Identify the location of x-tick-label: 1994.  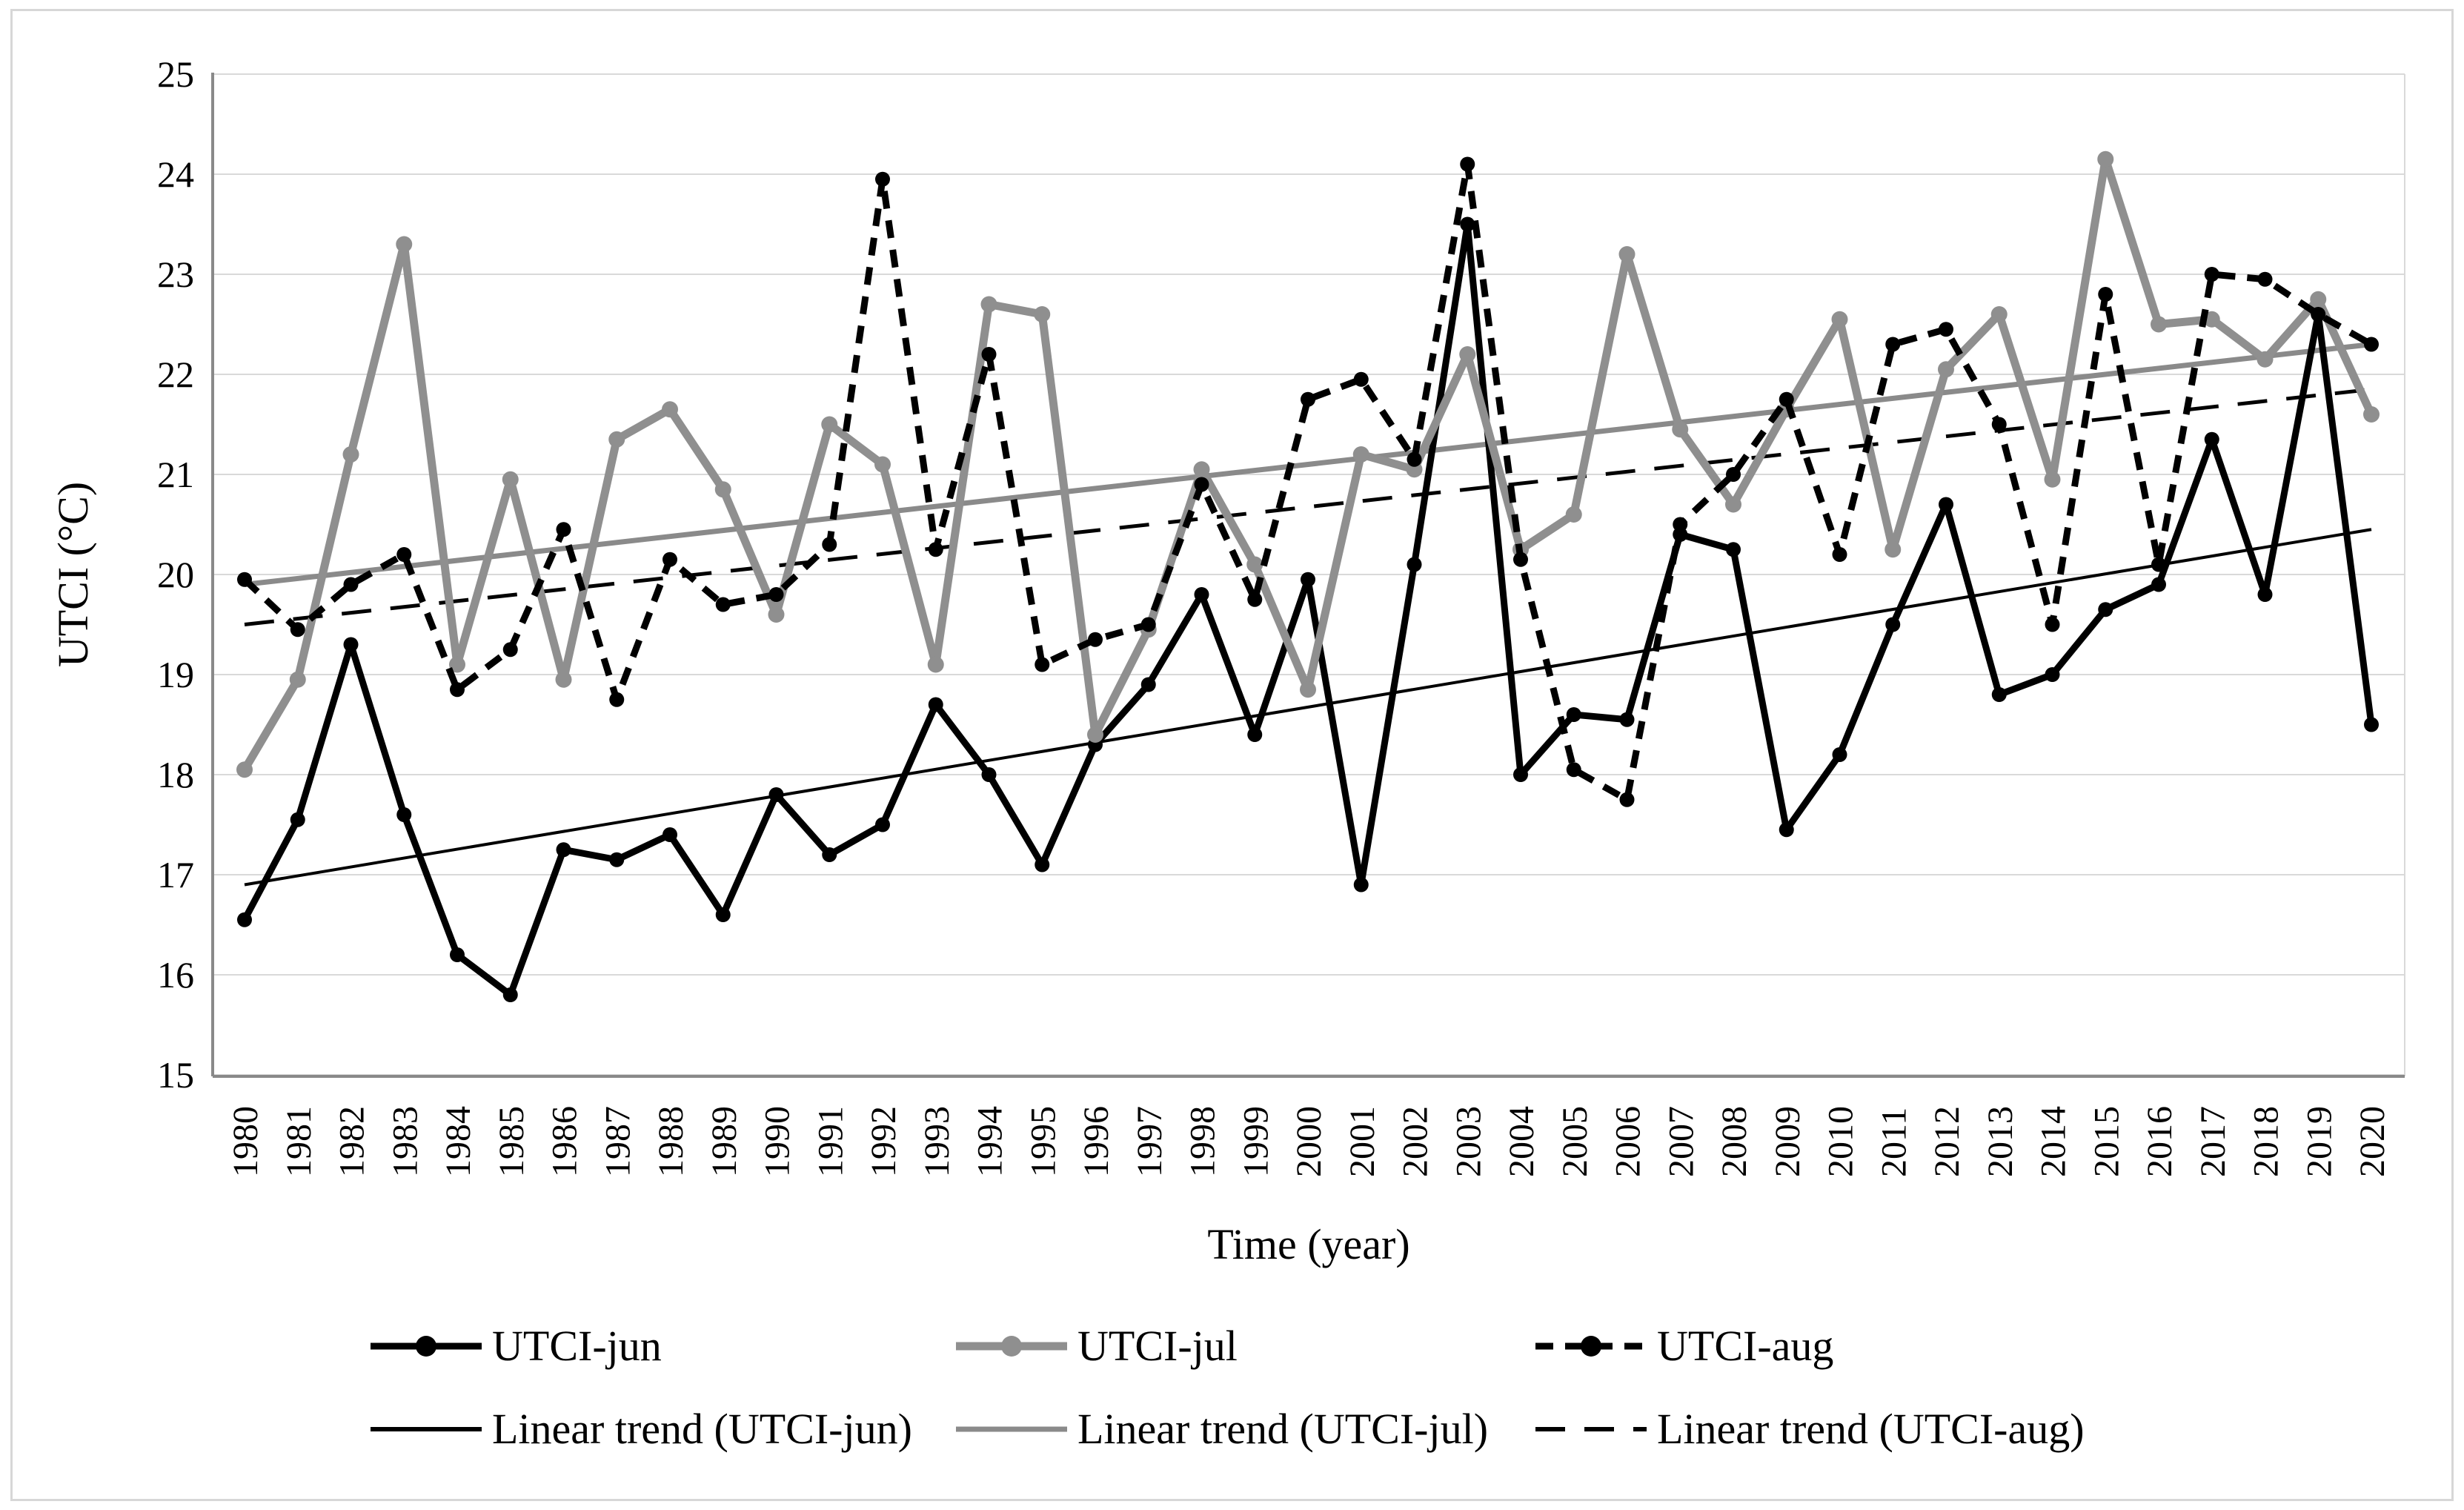
(990, 1141).